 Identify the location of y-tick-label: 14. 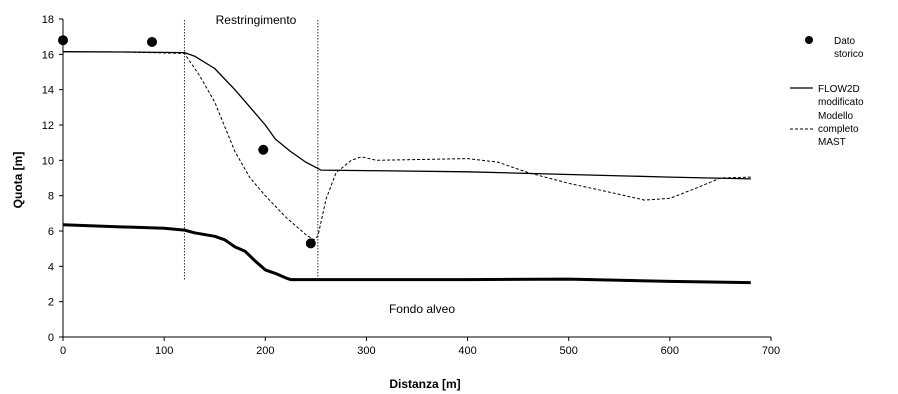
(48, 91).